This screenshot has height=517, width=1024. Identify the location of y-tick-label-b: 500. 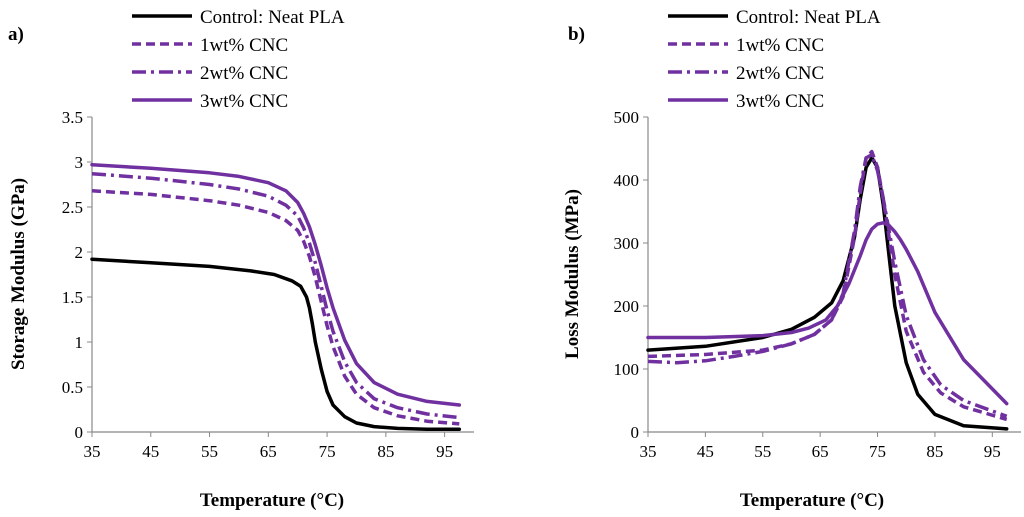
(627, 117).